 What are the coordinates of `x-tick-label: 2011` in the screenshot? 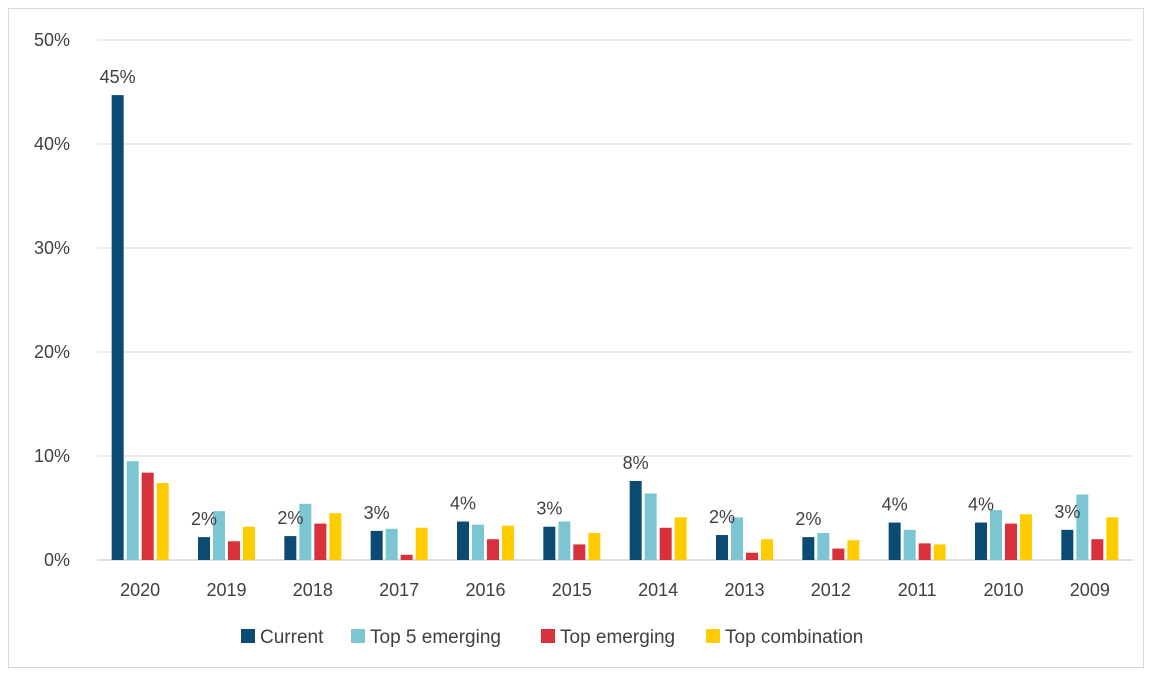 It's located at (917, 590).